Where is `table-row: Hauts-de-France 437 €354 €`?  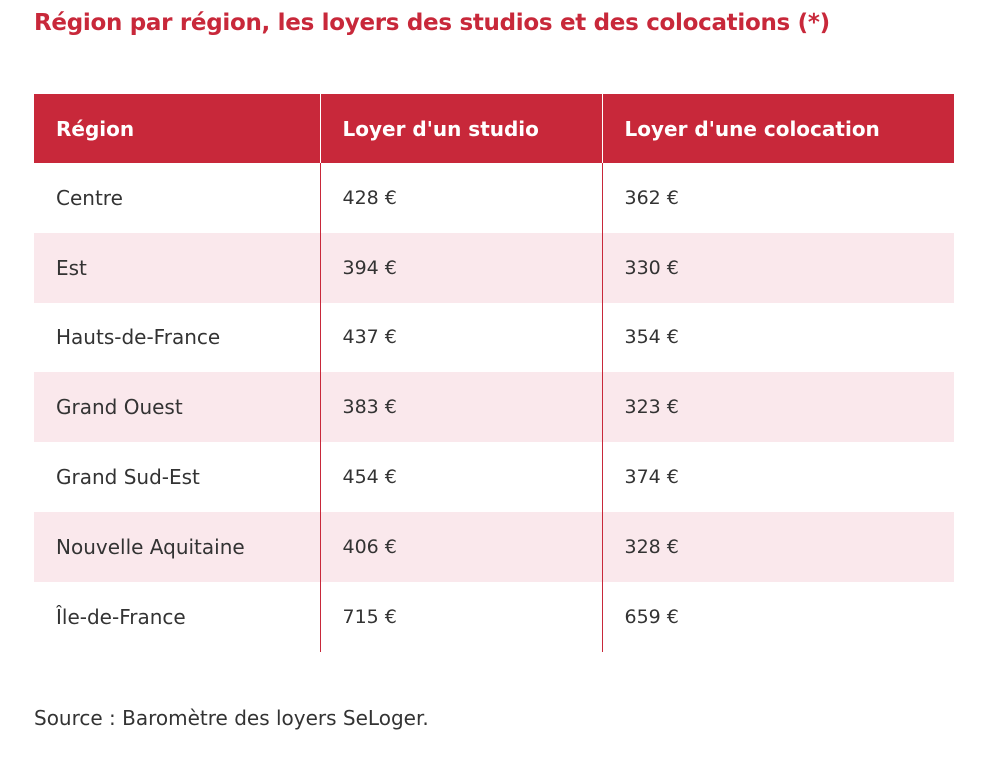
table-row: Hauts-de-France 437 €354 € is located at coordinates (494, 337).